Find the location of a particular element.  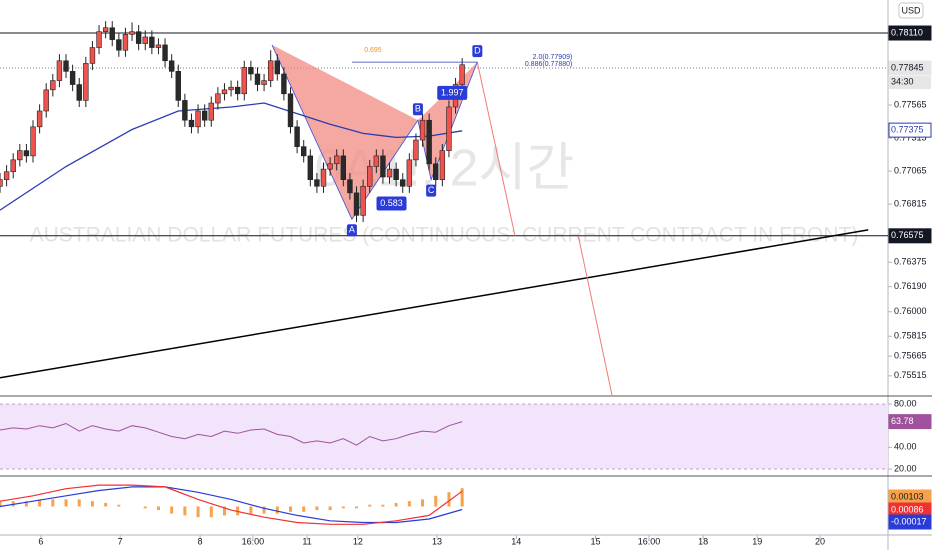

x-tick-label: 13 is located at coordinates (437, 541).